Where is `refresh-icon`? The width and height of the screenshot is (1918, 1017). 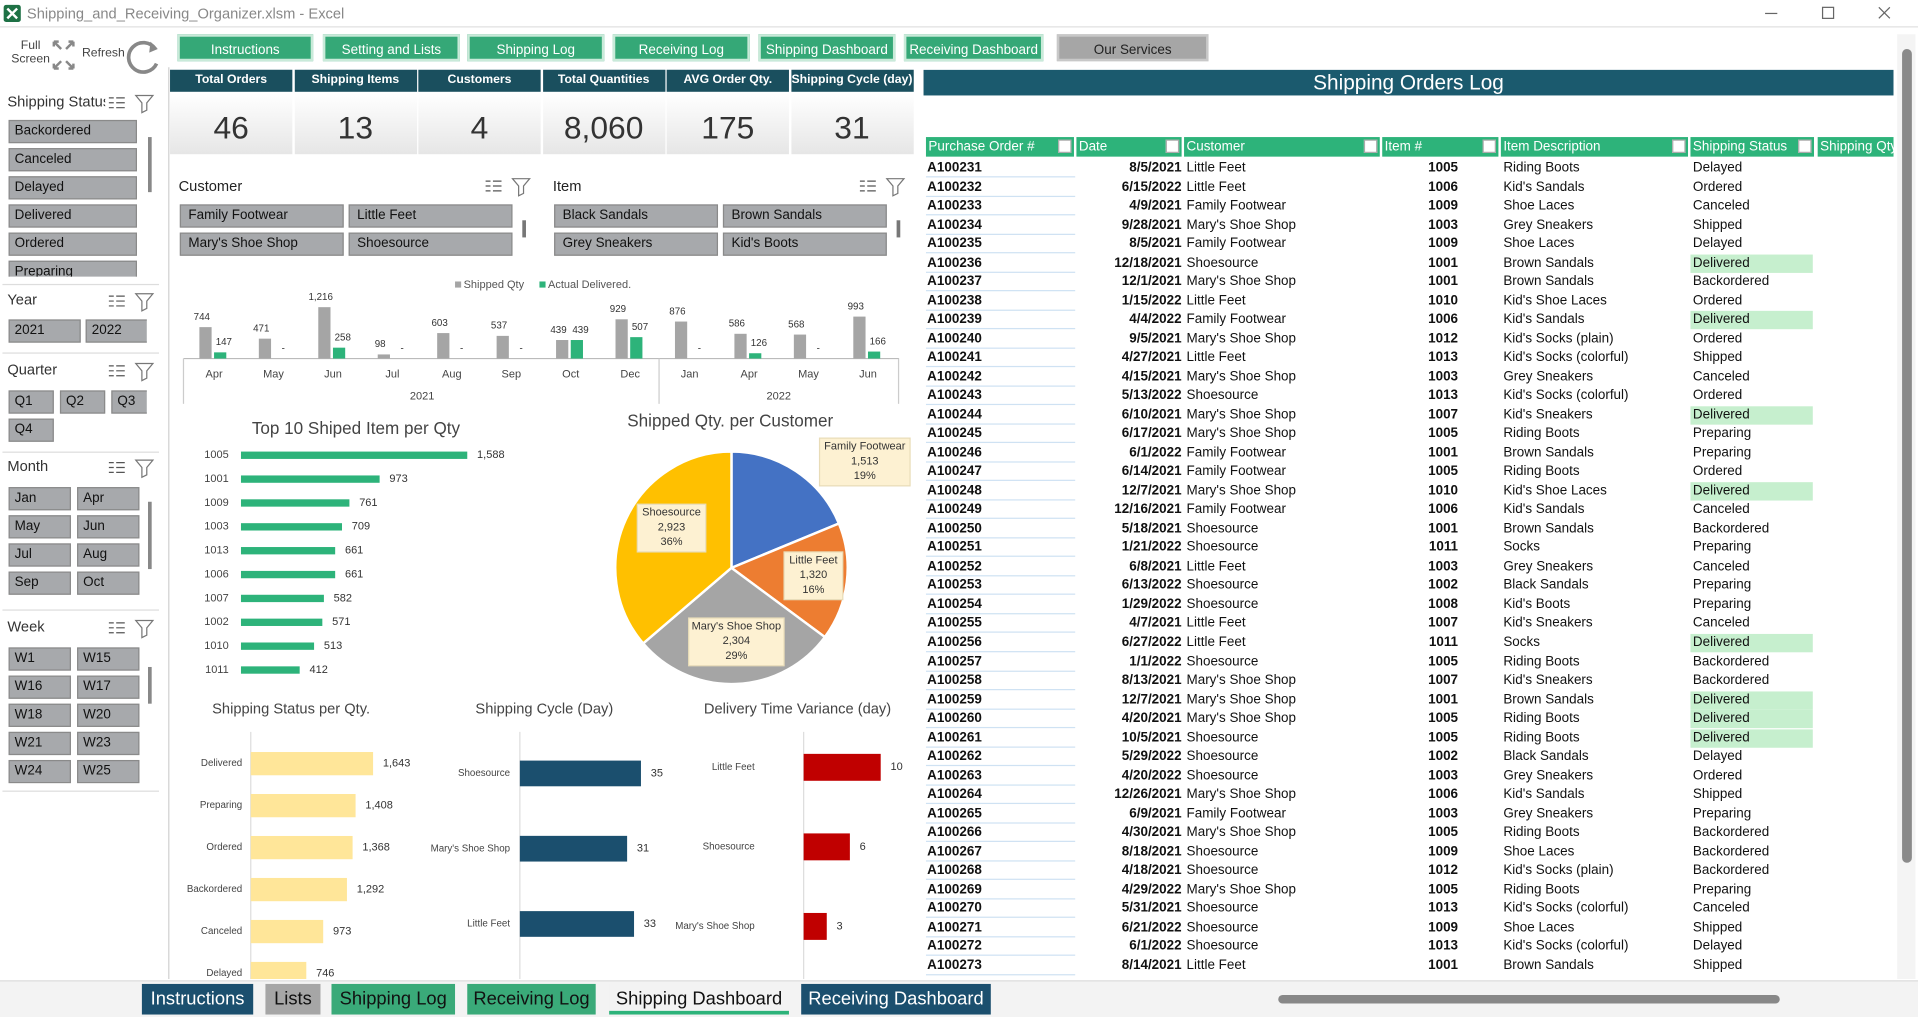 refresh-icon is located at coordinates (142, 57).